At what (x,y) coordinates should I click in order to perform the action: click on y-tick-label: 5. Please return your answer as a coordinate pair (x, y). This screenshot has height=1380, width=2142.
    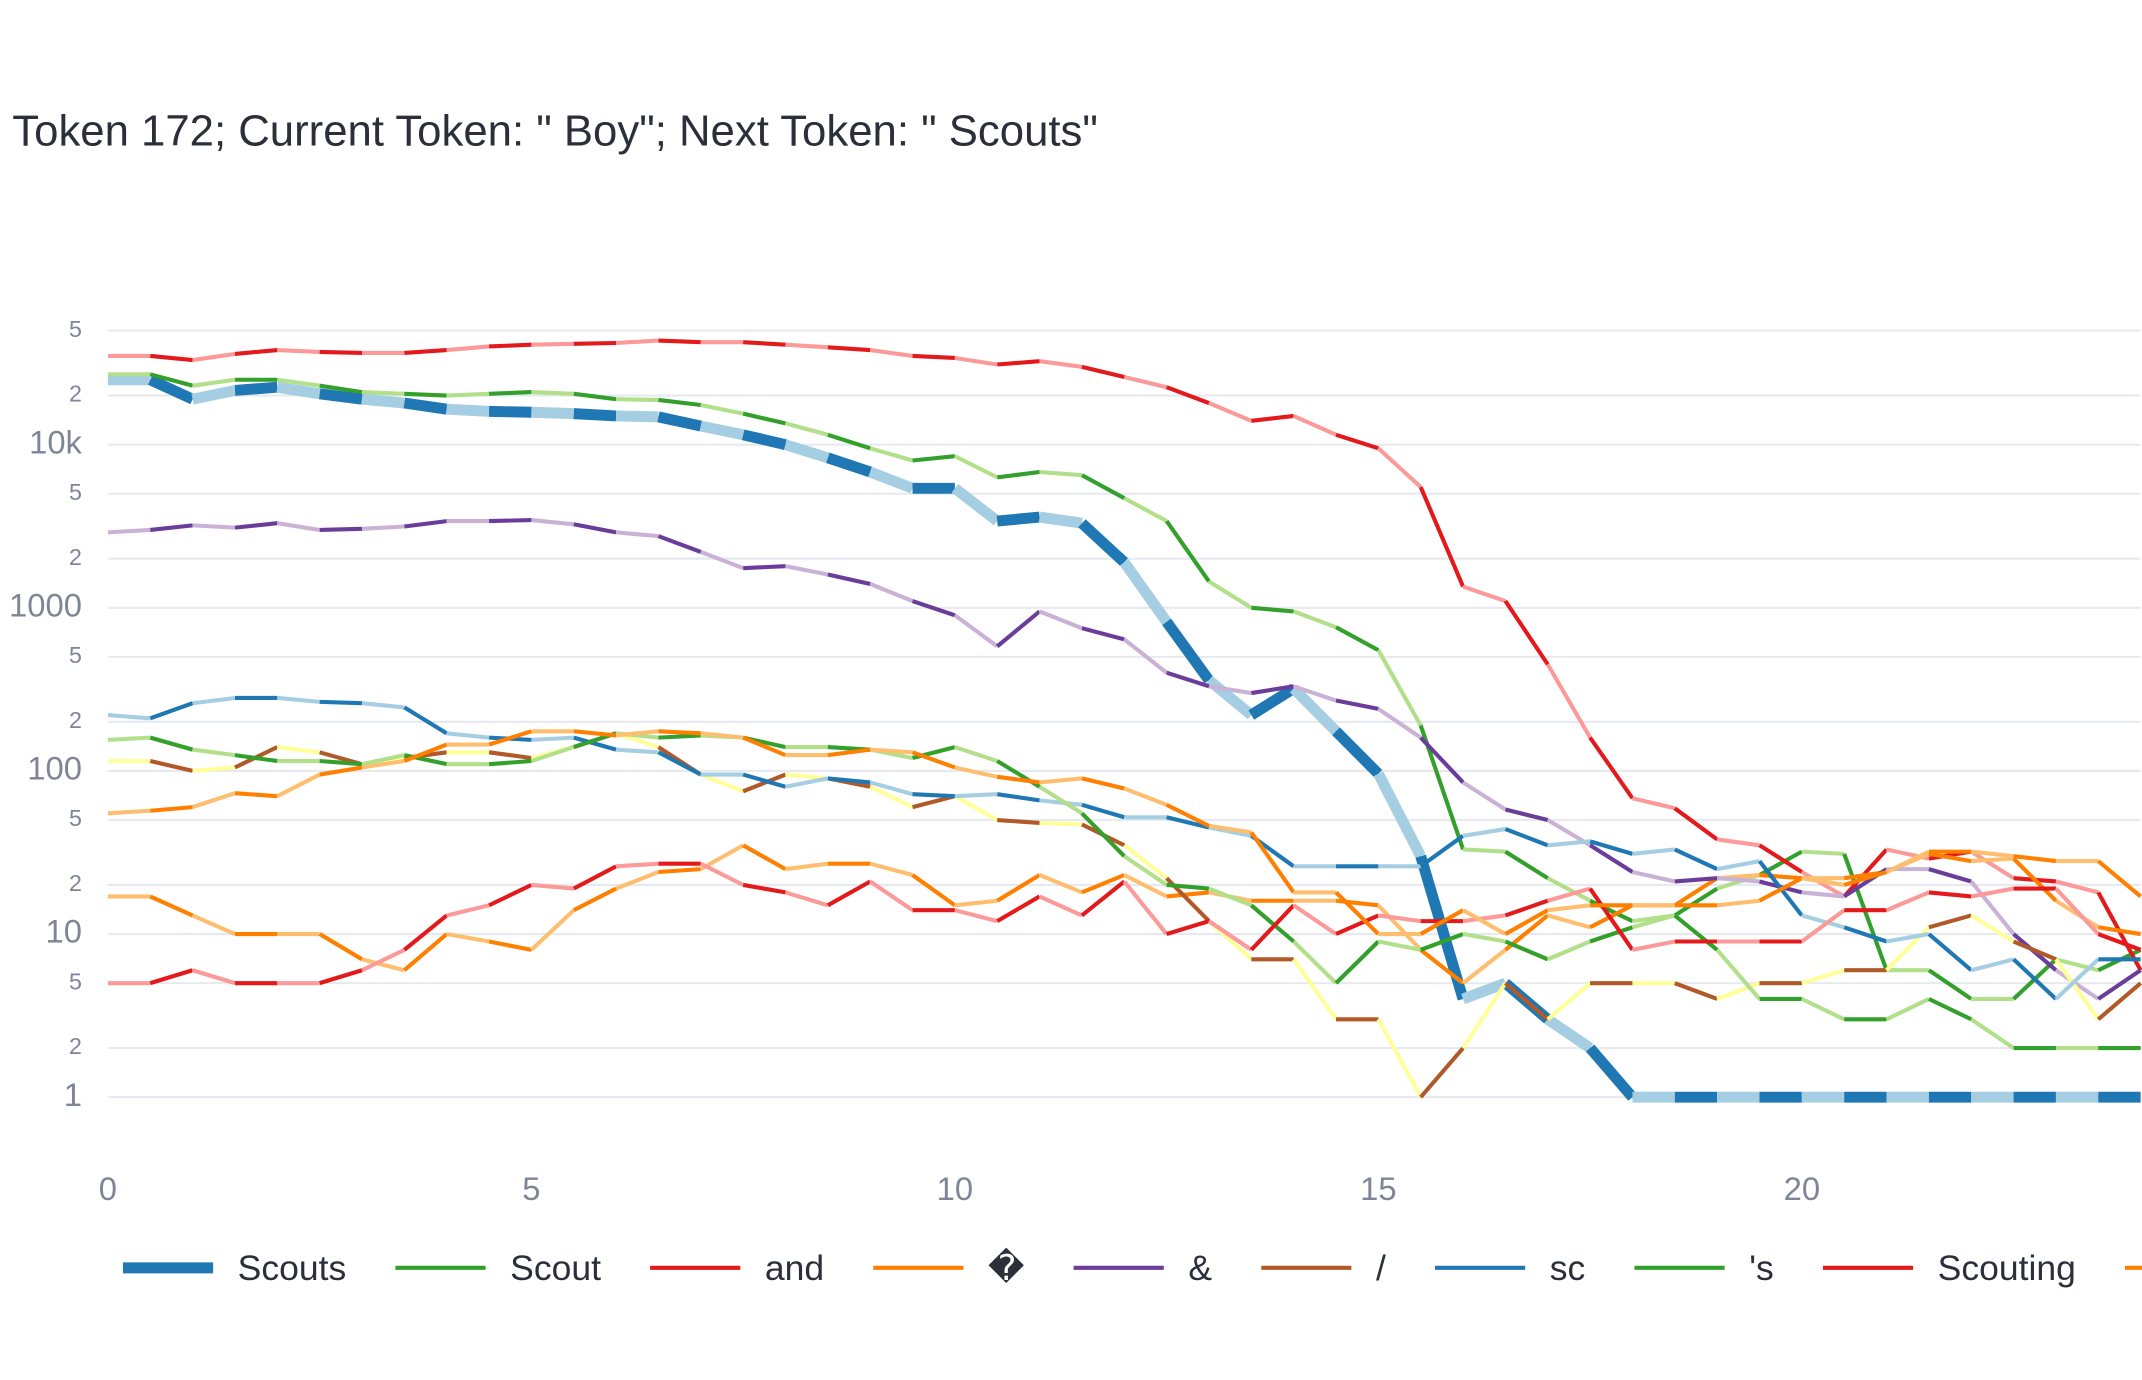
    Looking at the image, I should click on (75, 329).